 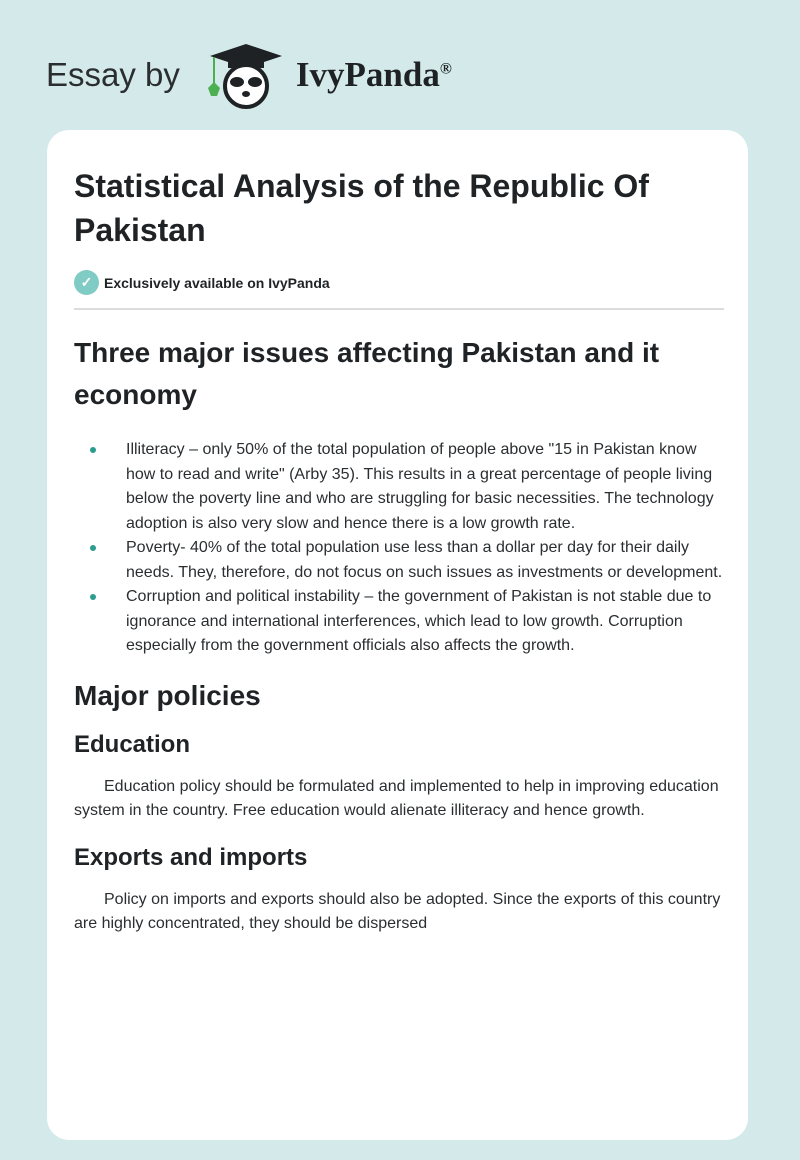 I want to click on check-icon: ✓, so click(x=86, y=282).